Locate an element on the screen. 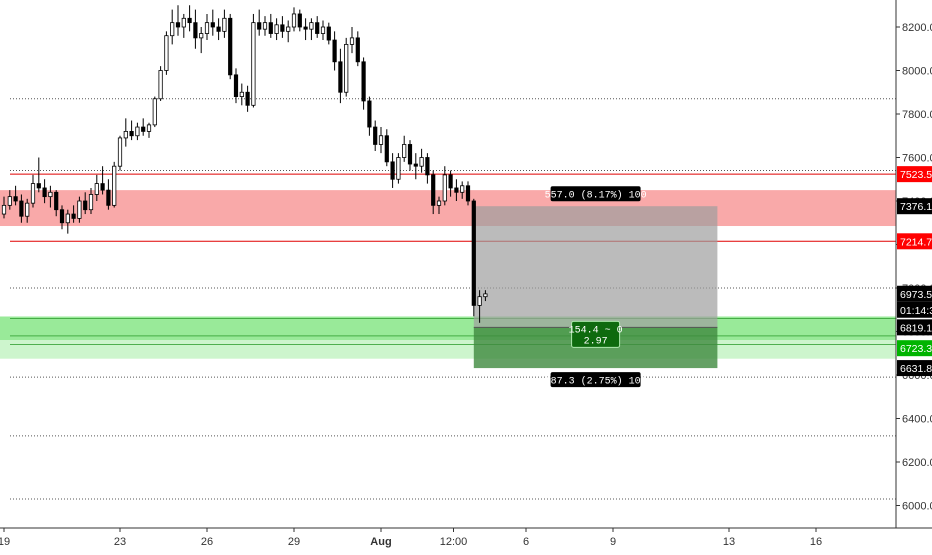 The image size is (932, 555). price-label: 7376.1 is located at coordinates (916, 207).